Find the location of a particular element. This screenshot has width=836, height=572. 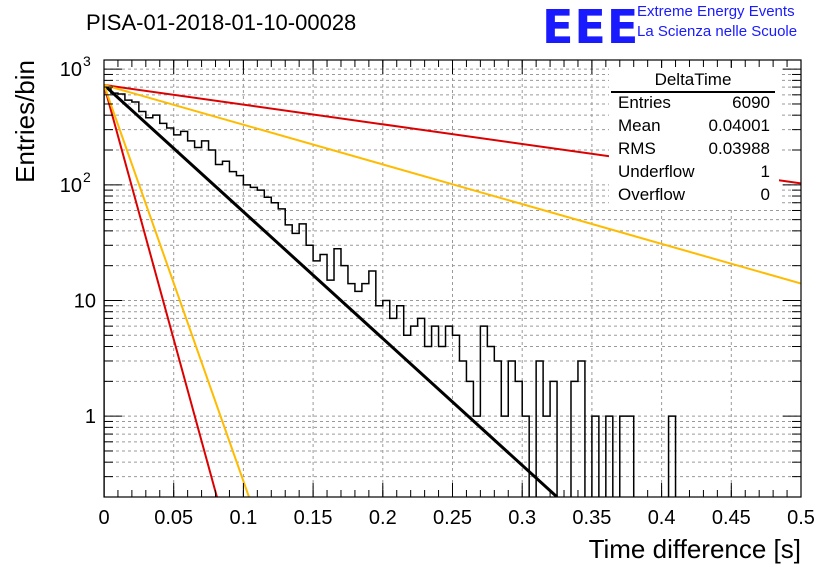

stats-row-mean: Mean 0.04001 is located at coordinates (694, 127).